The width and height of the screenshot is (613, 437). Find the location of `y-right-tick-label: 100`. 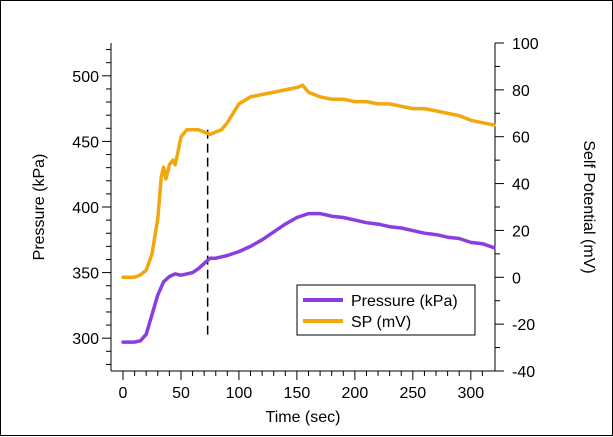

y-right-tick-label: 100 is located at coordinates (525, 44).